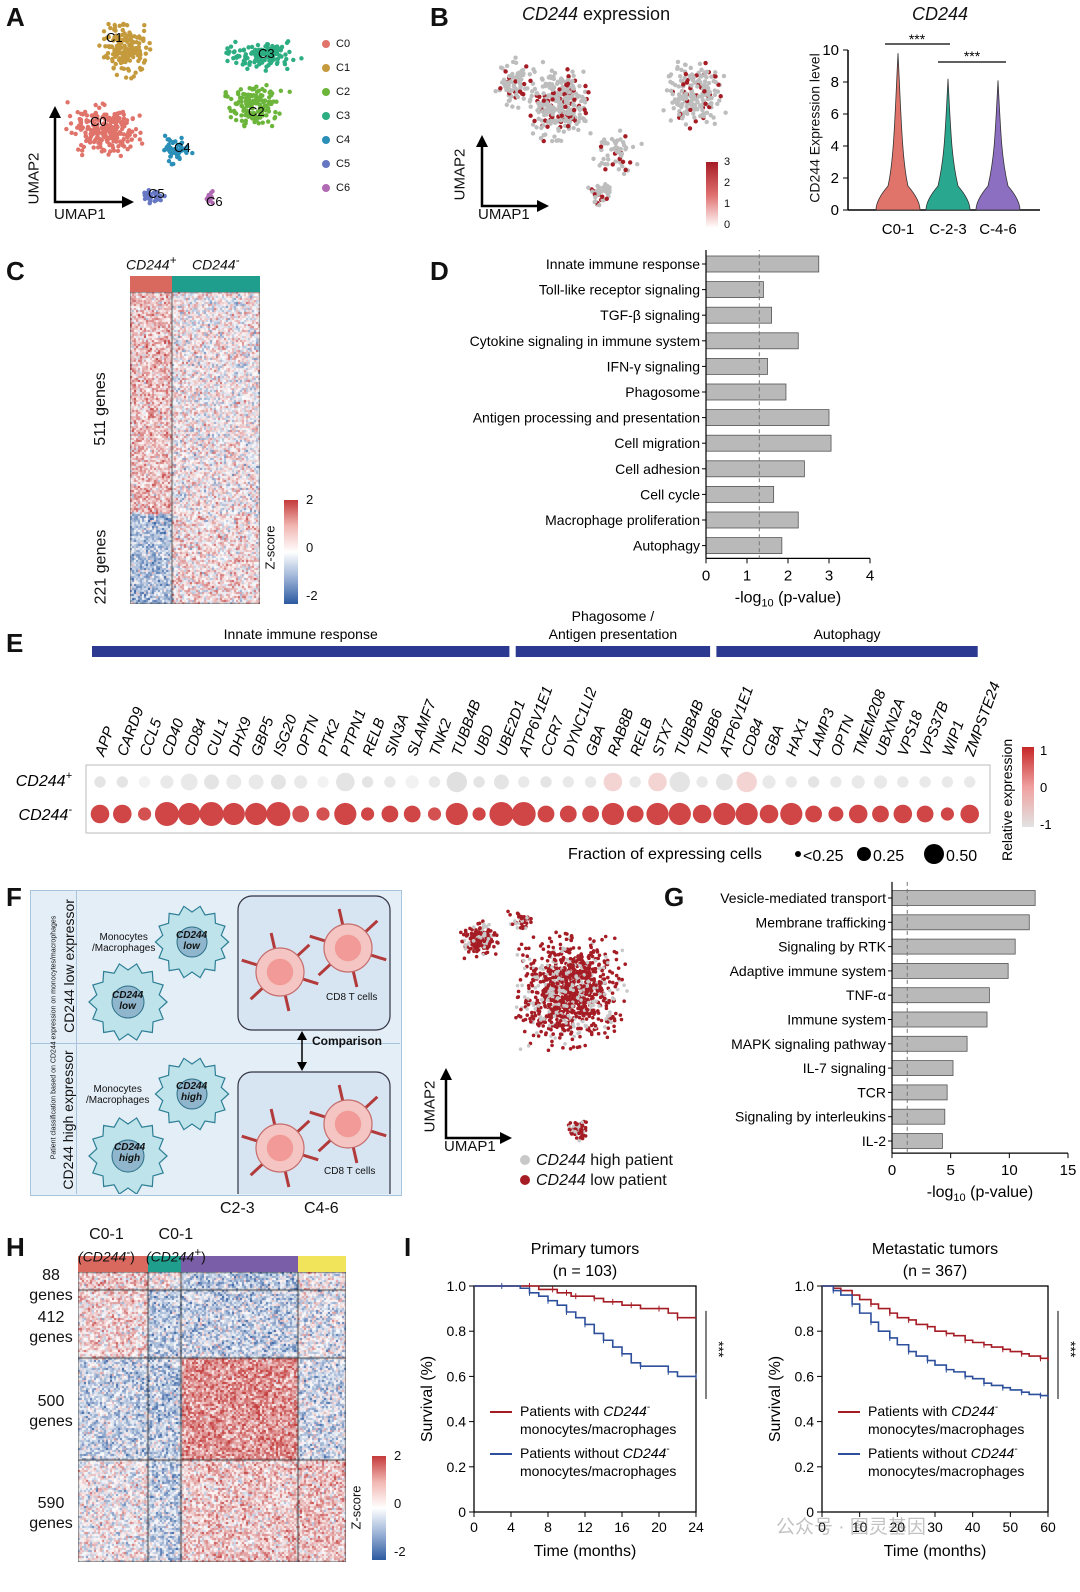 Image resolution: width=1080 pixels, height=1592 pixels. I want to click on heatmap-h-col-label: C2-3, so click(237, 1208).